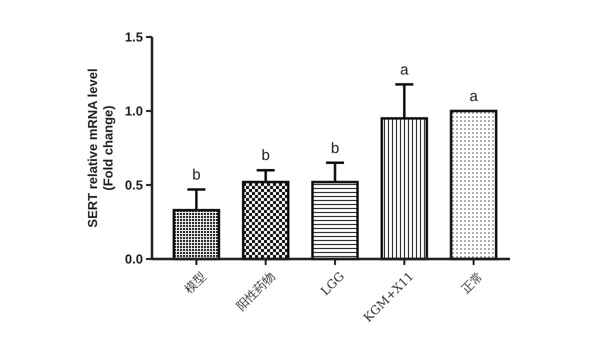 The width and height of the screenshot is (600, 343). What do you see at coordinates (133, 185) in the screenshot?
I see `y-tick-label: 0.5` at bounding box center [133, 185].